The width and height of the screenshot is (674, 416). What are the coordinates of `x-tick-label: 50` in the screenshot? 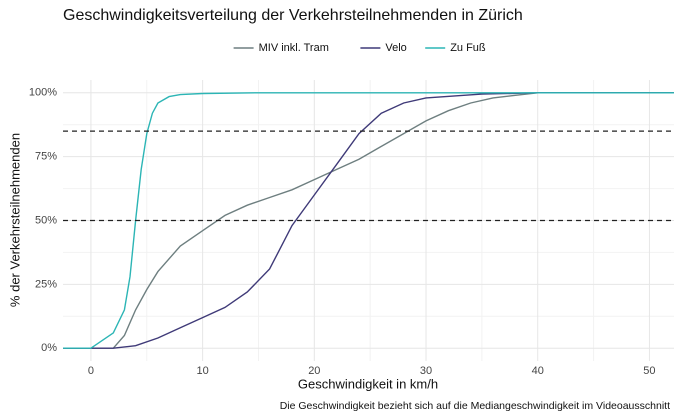 It's located at (649, 371).